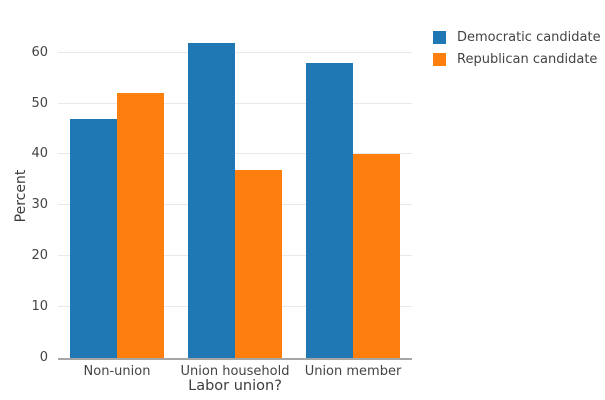 The height and width of the screenshot is (400, 605). What do you see at coordinates (235, 386) in the screenshot?
I see `x-axis-title: Labor union?` at bounding box center [235, 386].